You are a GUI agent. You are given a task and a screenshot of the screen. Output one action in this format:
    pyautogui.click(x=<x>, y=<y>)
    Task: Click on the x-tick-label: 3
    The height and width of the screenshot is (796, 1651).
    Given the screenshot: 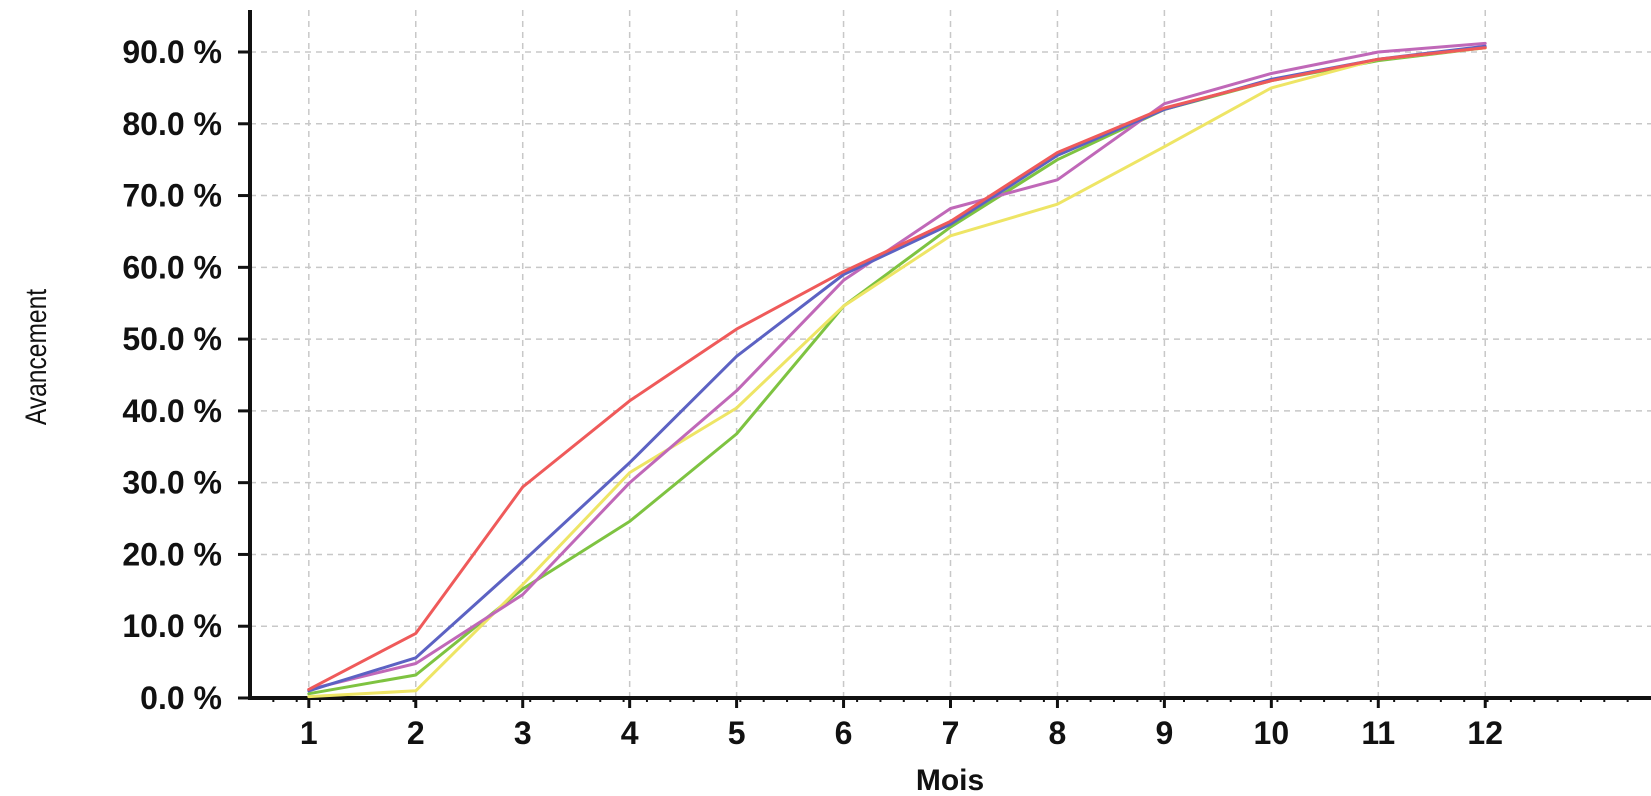 What is the action you would take?
    pyautogui.click(x=523, y=733)
    